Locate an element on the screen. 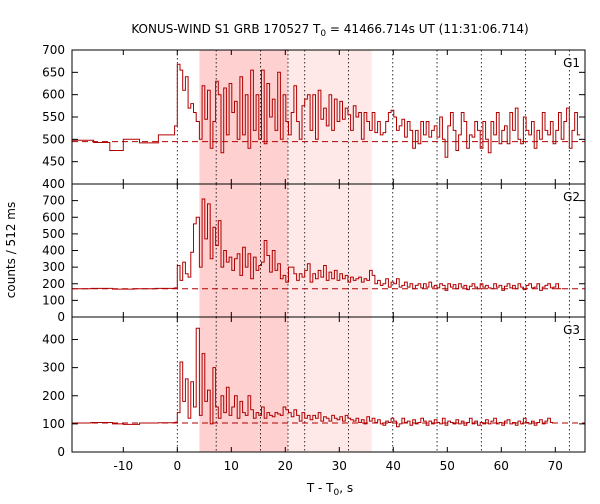  g1-ytick-label-650: 650 is located at coordinates (53, 72).